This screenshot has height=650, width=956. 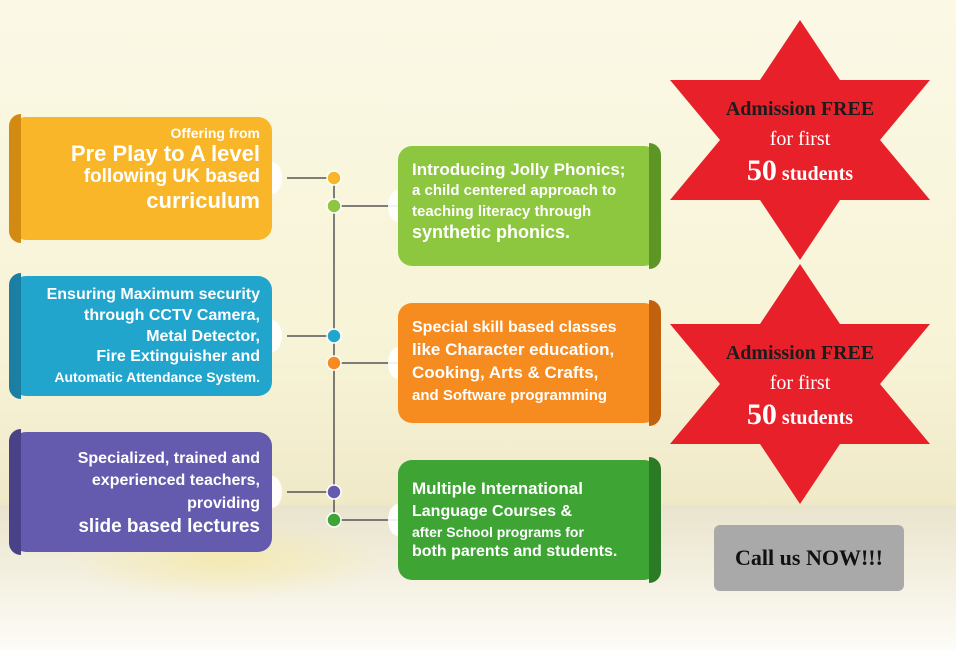 I want to click on box-line: slide based lectures, so click(x=169, y=527).